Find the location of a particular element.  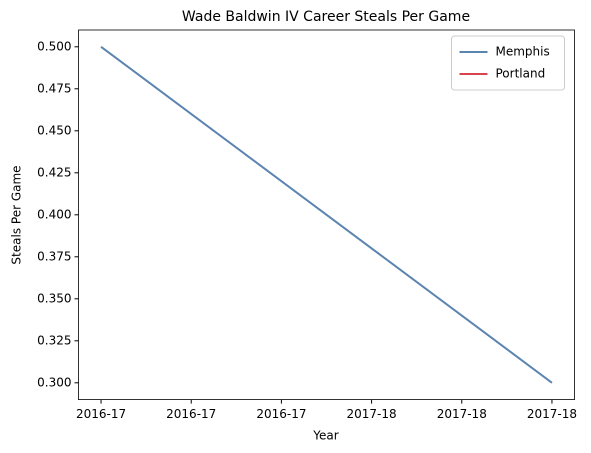

y-tick-label: 0.375 is located at coordinates (54, 256).